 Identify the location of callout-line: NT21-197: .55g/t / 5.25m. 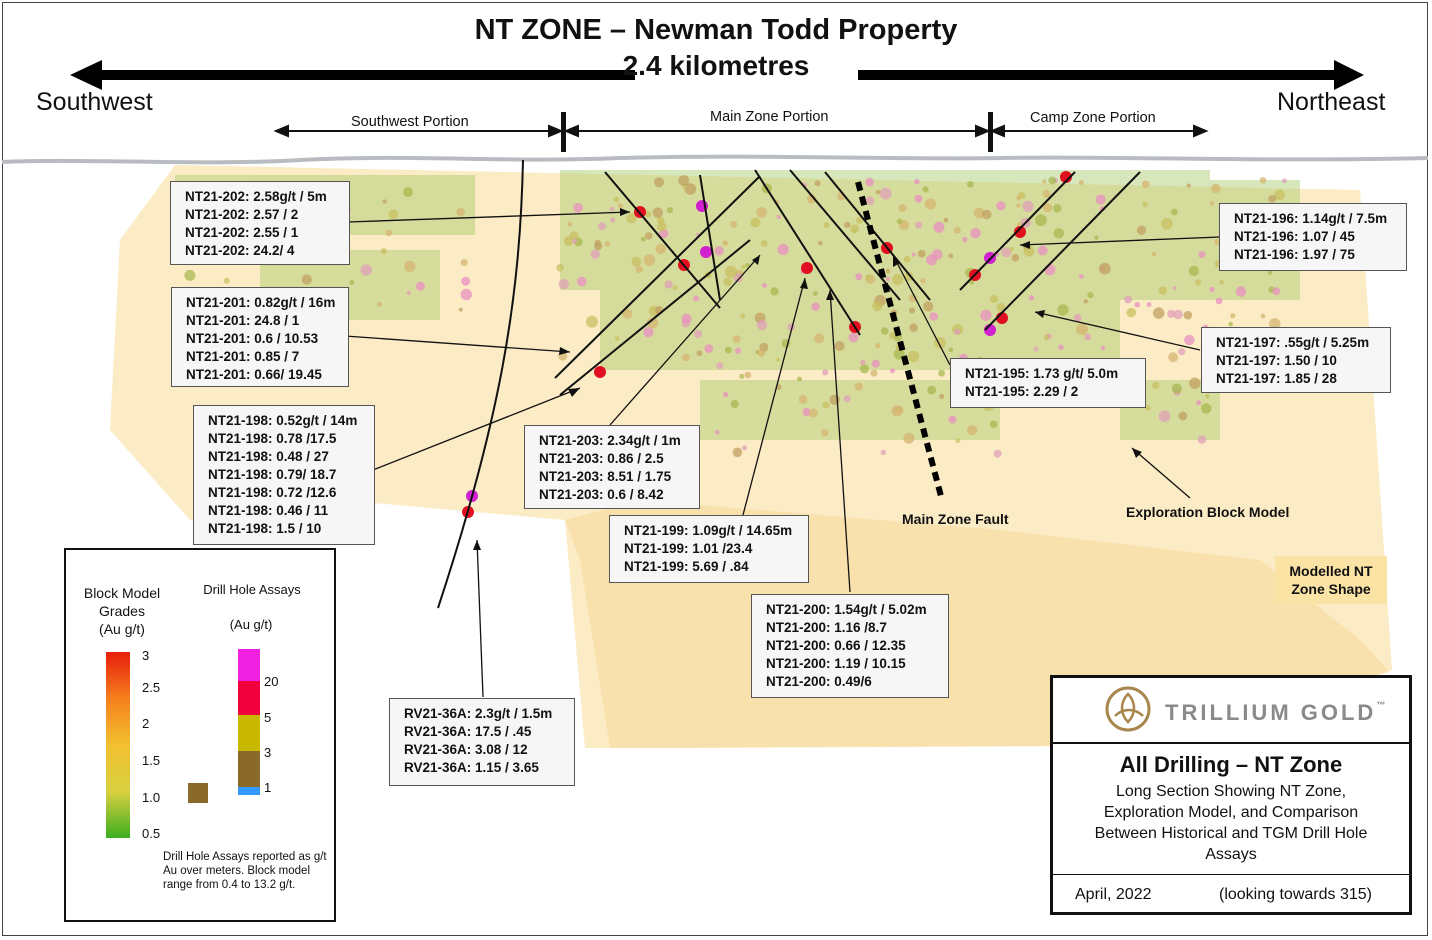
(1293, 342).